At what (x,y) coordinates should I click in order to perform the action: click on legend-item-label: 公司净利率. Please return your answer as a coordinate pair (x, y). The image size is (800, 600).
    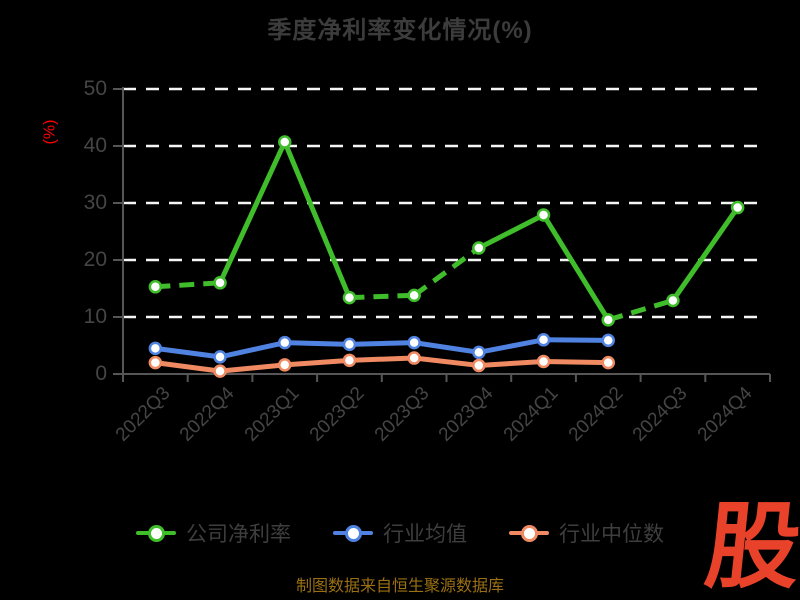
    Looking at the image, I should click on (238, 534).